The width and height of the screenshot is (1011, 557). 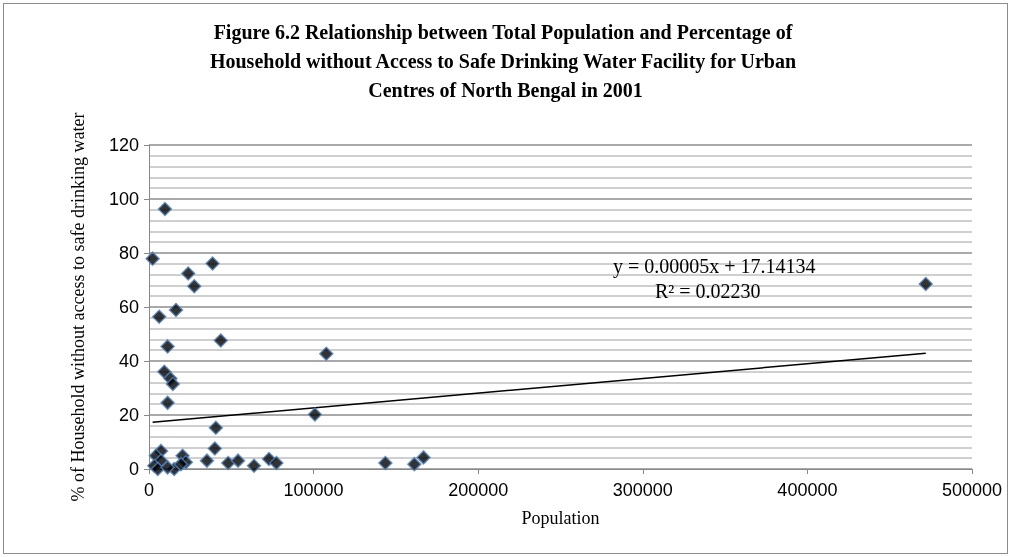 What do you see at coordinates (972, 490) in the screenshot?
I see `x-tick-label: 500000` at bounding box center [972, 490].